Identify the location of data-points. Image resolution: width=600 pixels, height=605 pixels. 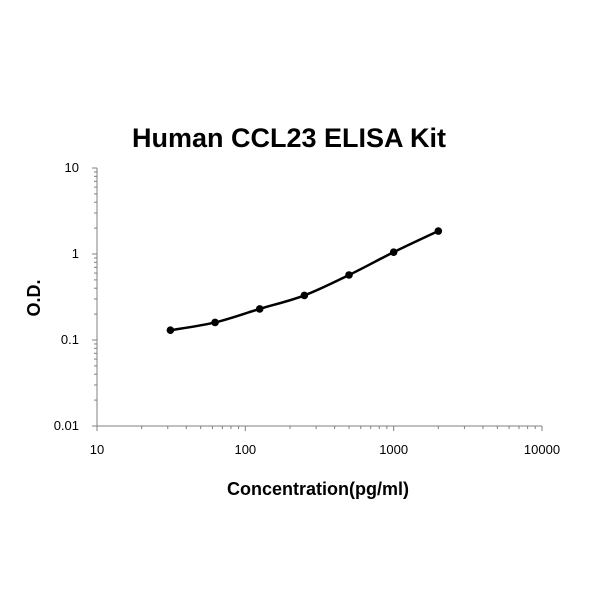
(304, 281).